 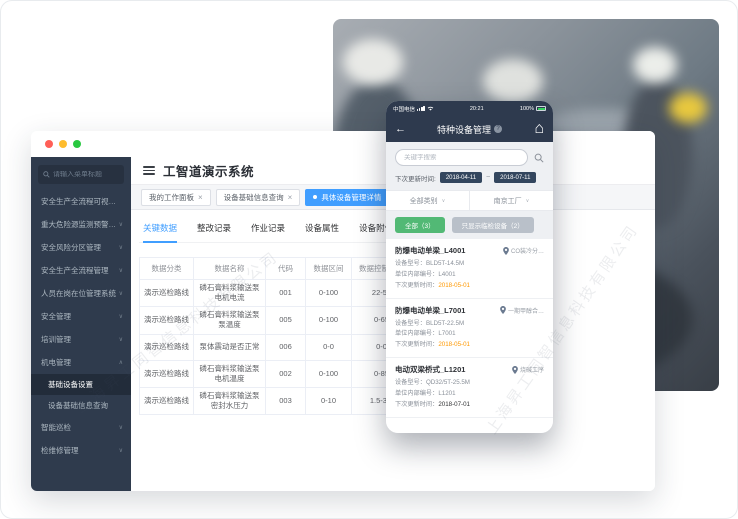 I want to click on tab-key-data: 关键数据, so click(x=160, y=232).